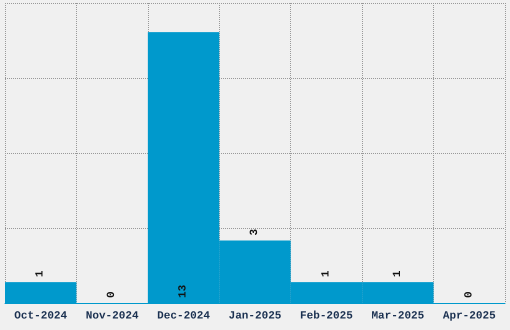 This screenshot has height=330, width=510. What do you see at coordinates (184, 291) in the screenshot?
I see `data-label: 13` at bounding box center [184, 291].